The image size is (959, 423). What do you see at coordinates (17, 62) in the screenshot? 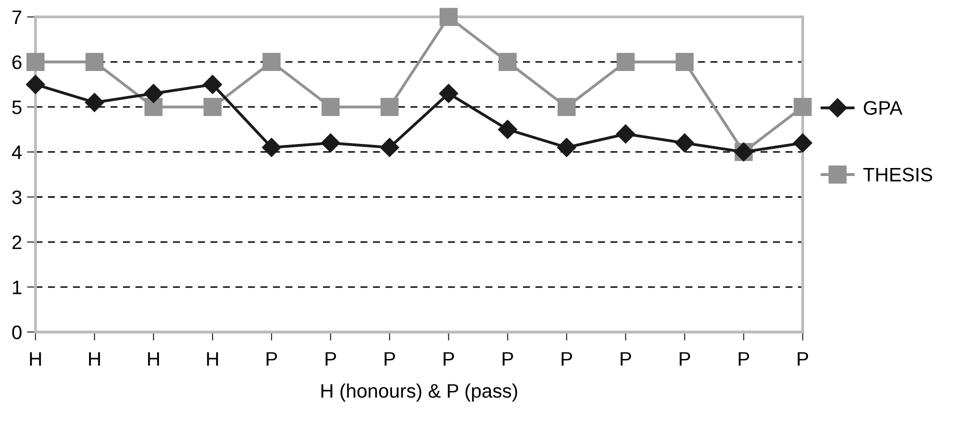
I see `y-tick-label: 6` at bounding box center [17, 62].